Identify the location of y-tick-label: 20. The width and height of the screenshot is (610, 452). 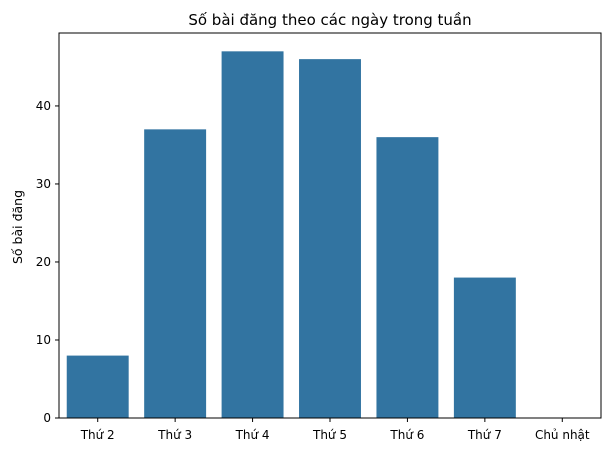
(43, 262).